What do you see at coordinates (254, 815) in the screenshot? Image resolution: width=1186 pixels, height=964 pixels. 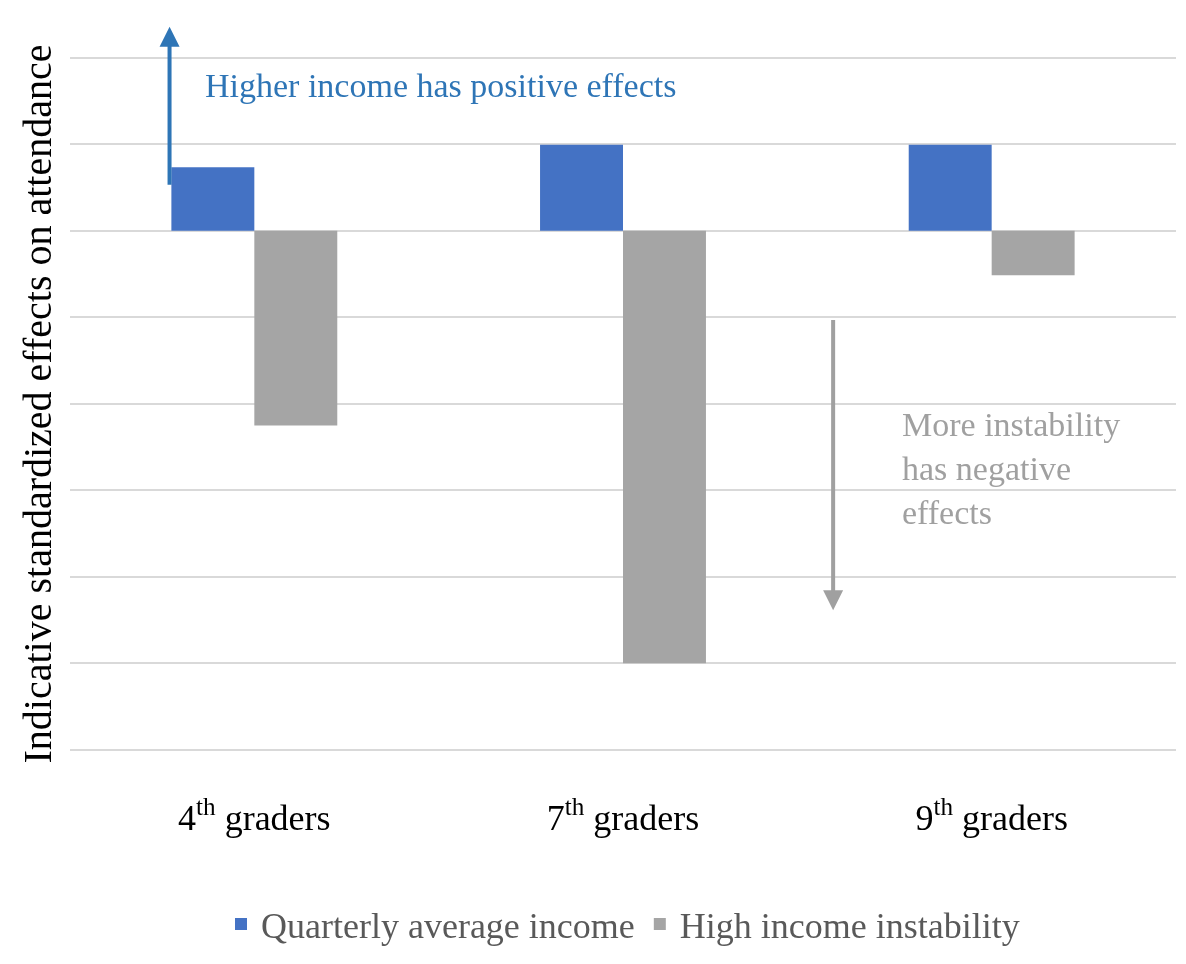 I see `x-tick-label: 4$^{th}$ graders` at bounding box center [254, 815].